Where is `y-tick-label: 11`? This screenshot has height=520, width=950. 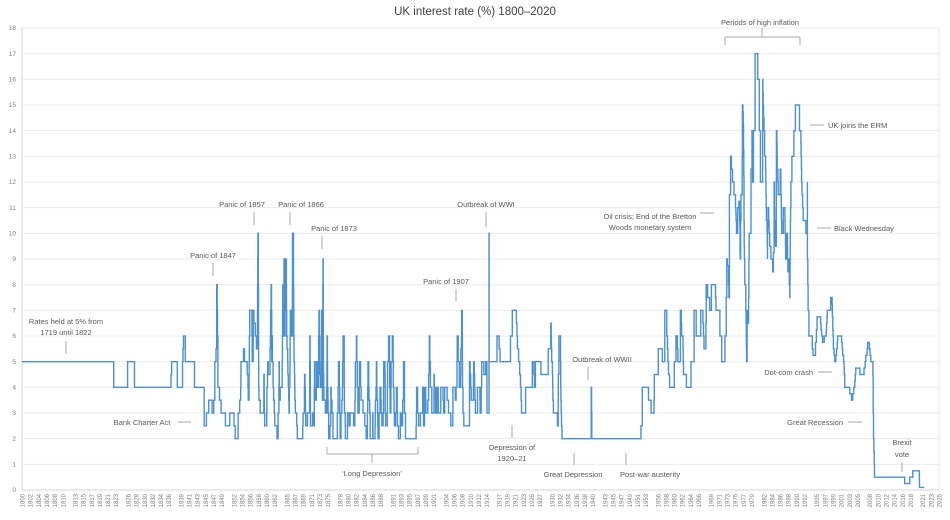
y-tick-label: 11 is located at coordinates (12, 208).